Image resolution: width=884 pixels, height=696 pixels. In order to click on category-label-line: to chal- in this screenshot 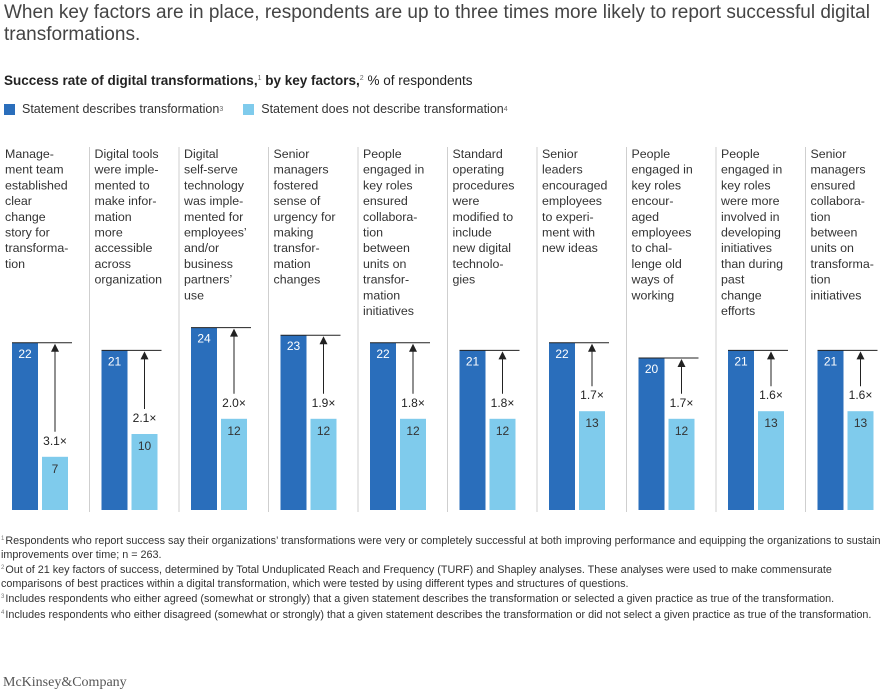, I will do `click(652, 248)`.